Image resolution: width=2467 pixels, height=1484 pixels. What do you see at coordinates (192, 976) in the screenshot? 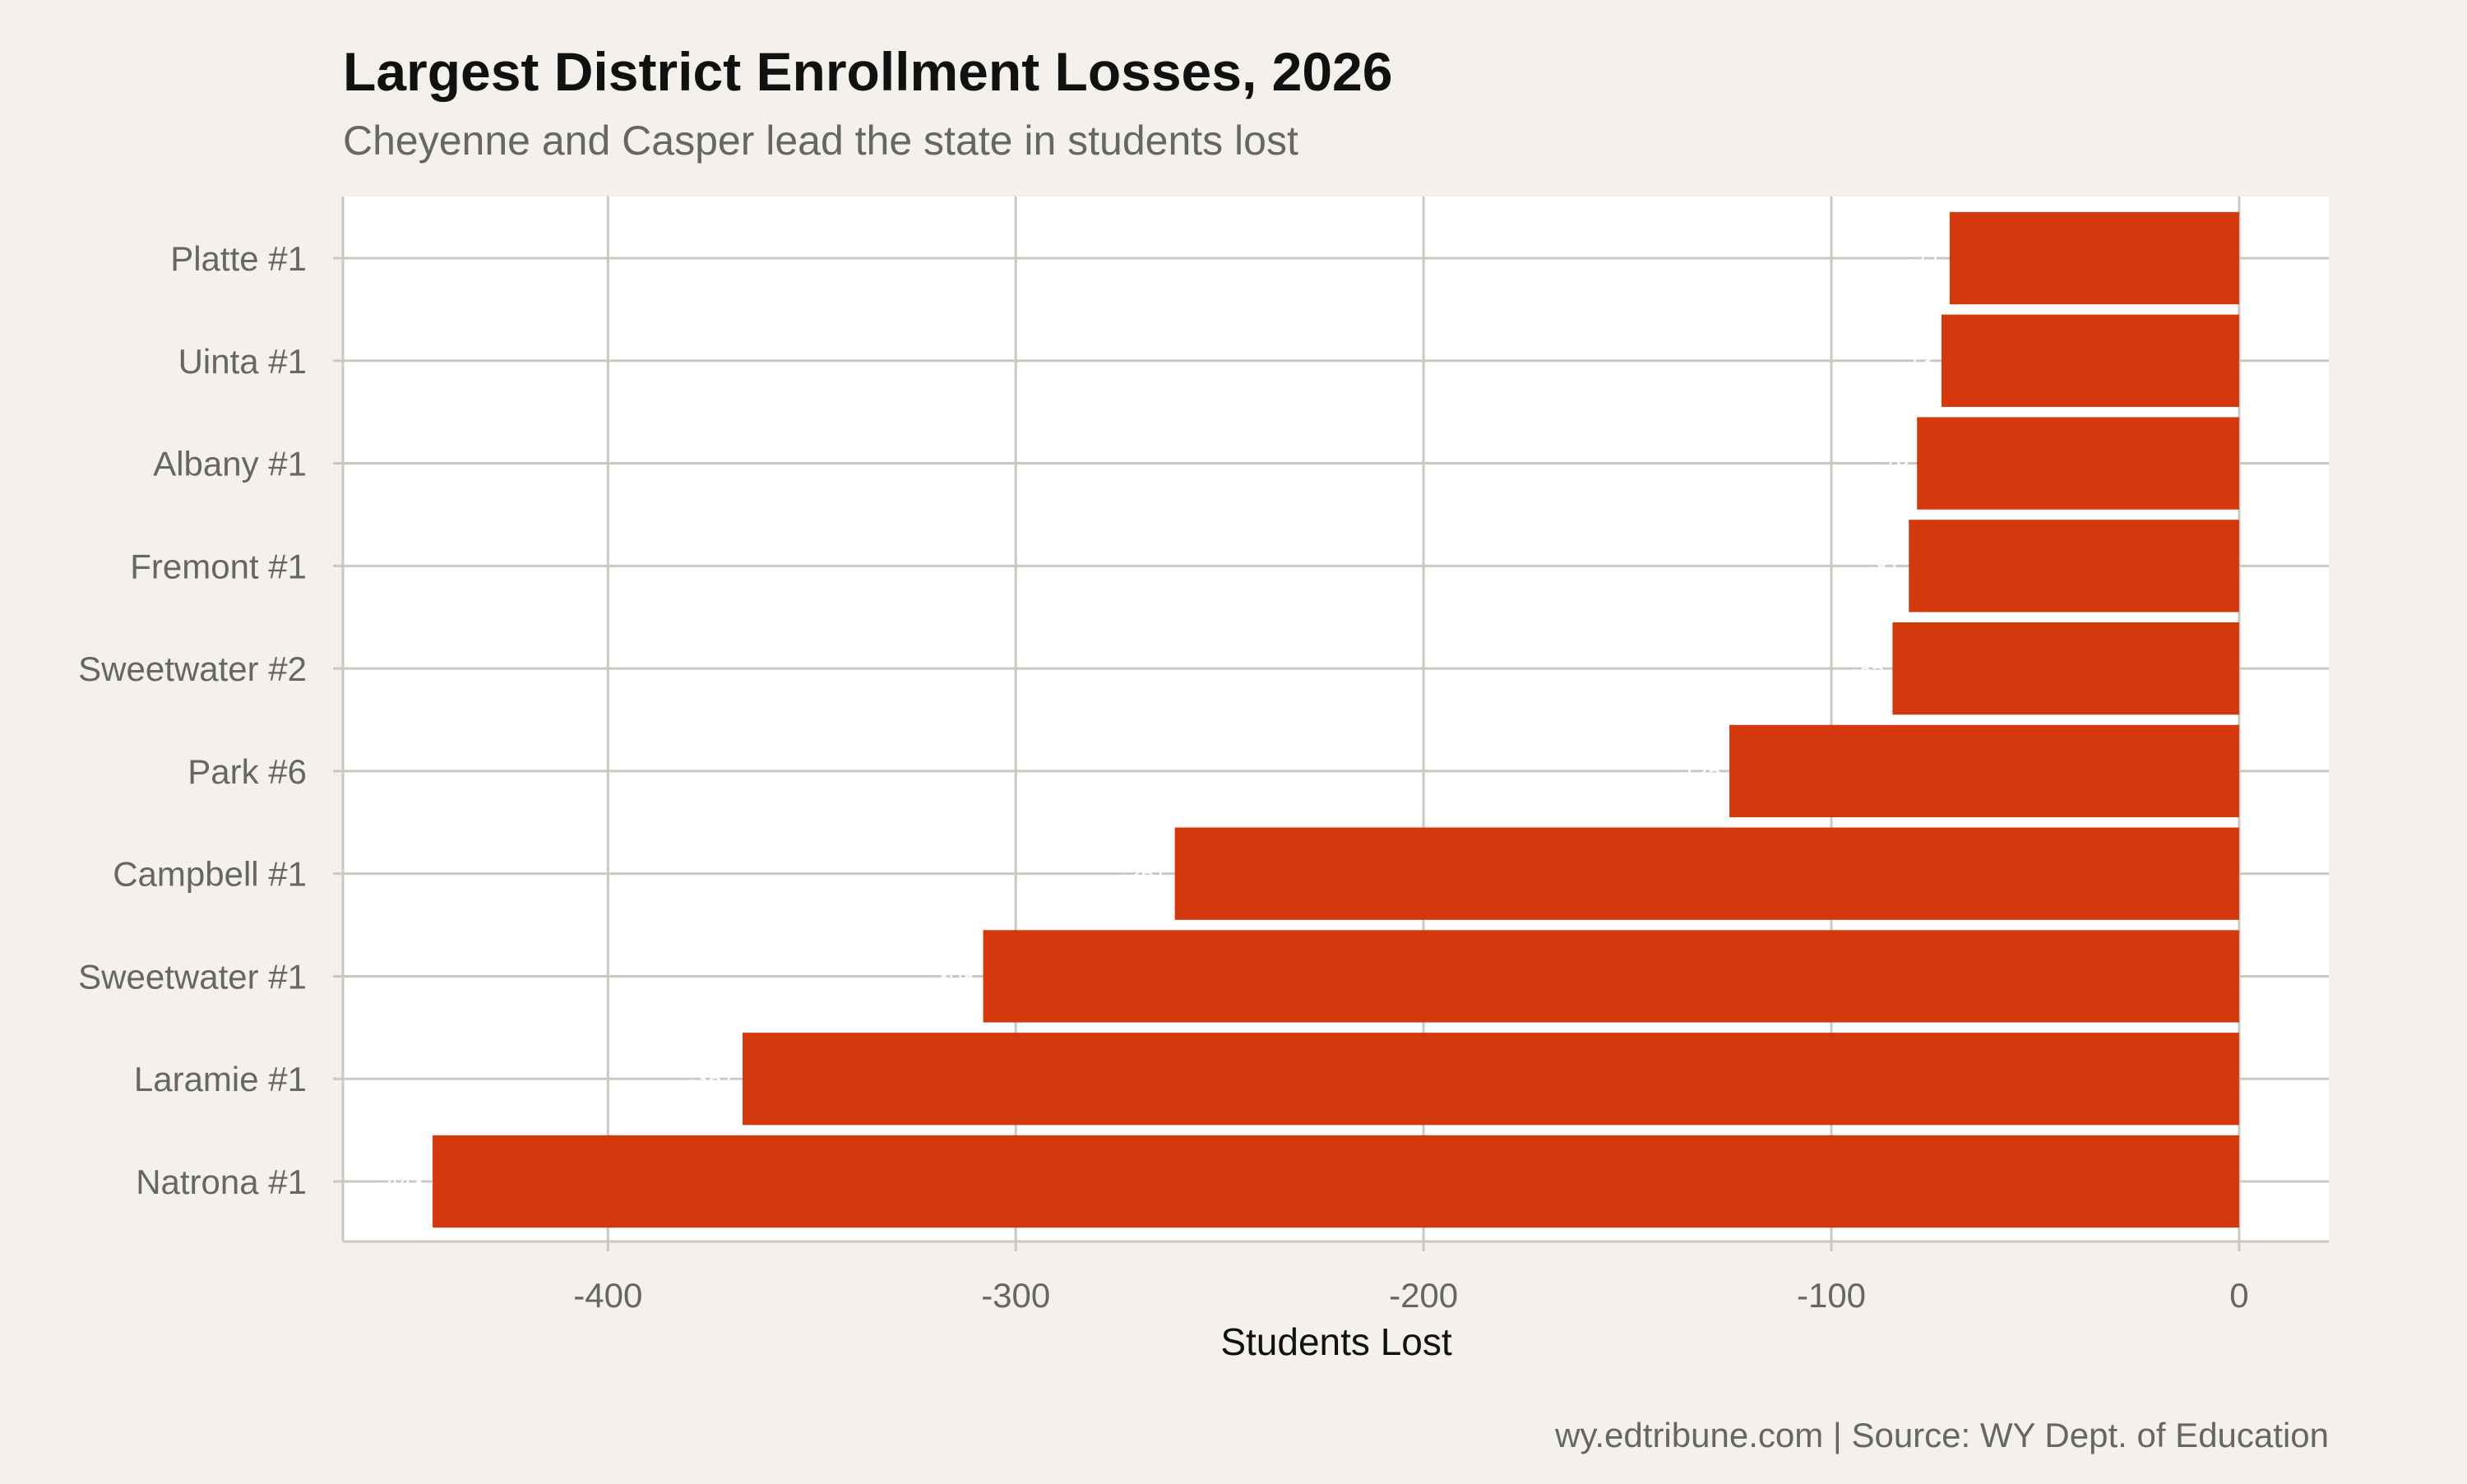
I see `y-tick-label: Sweetwater #1` at bounding box center [192, 976].